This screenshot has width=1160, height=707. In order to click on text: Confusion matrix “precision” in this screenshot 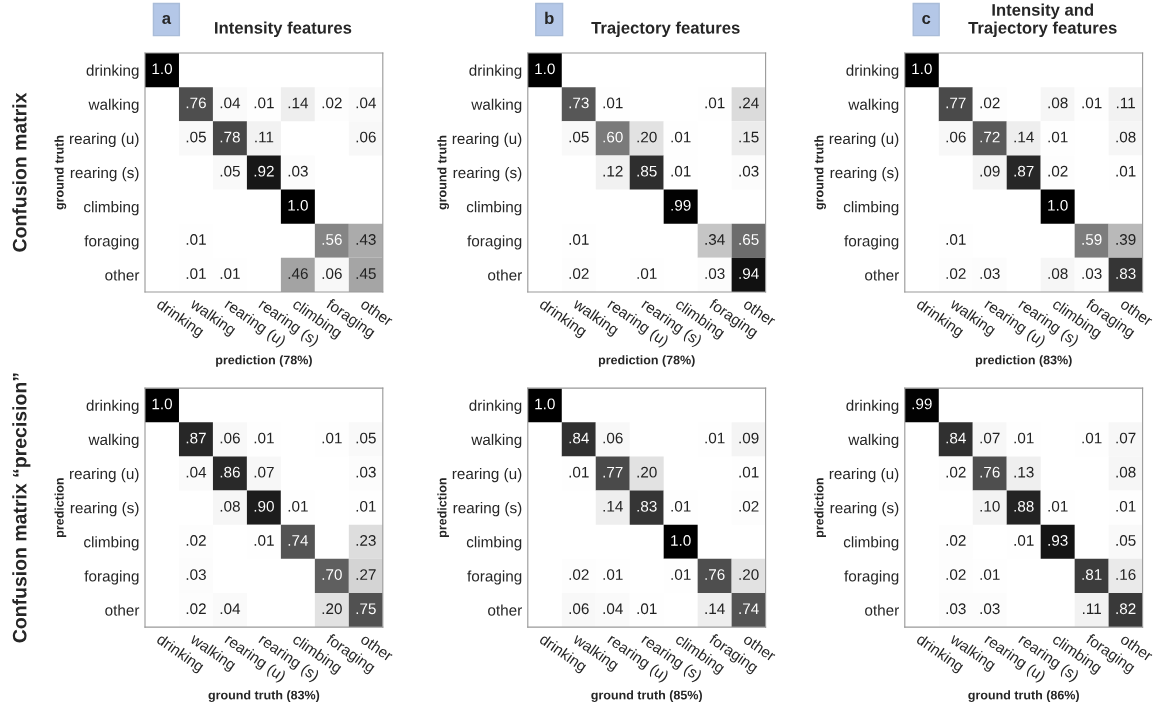, I will do `click(21, 508)`.